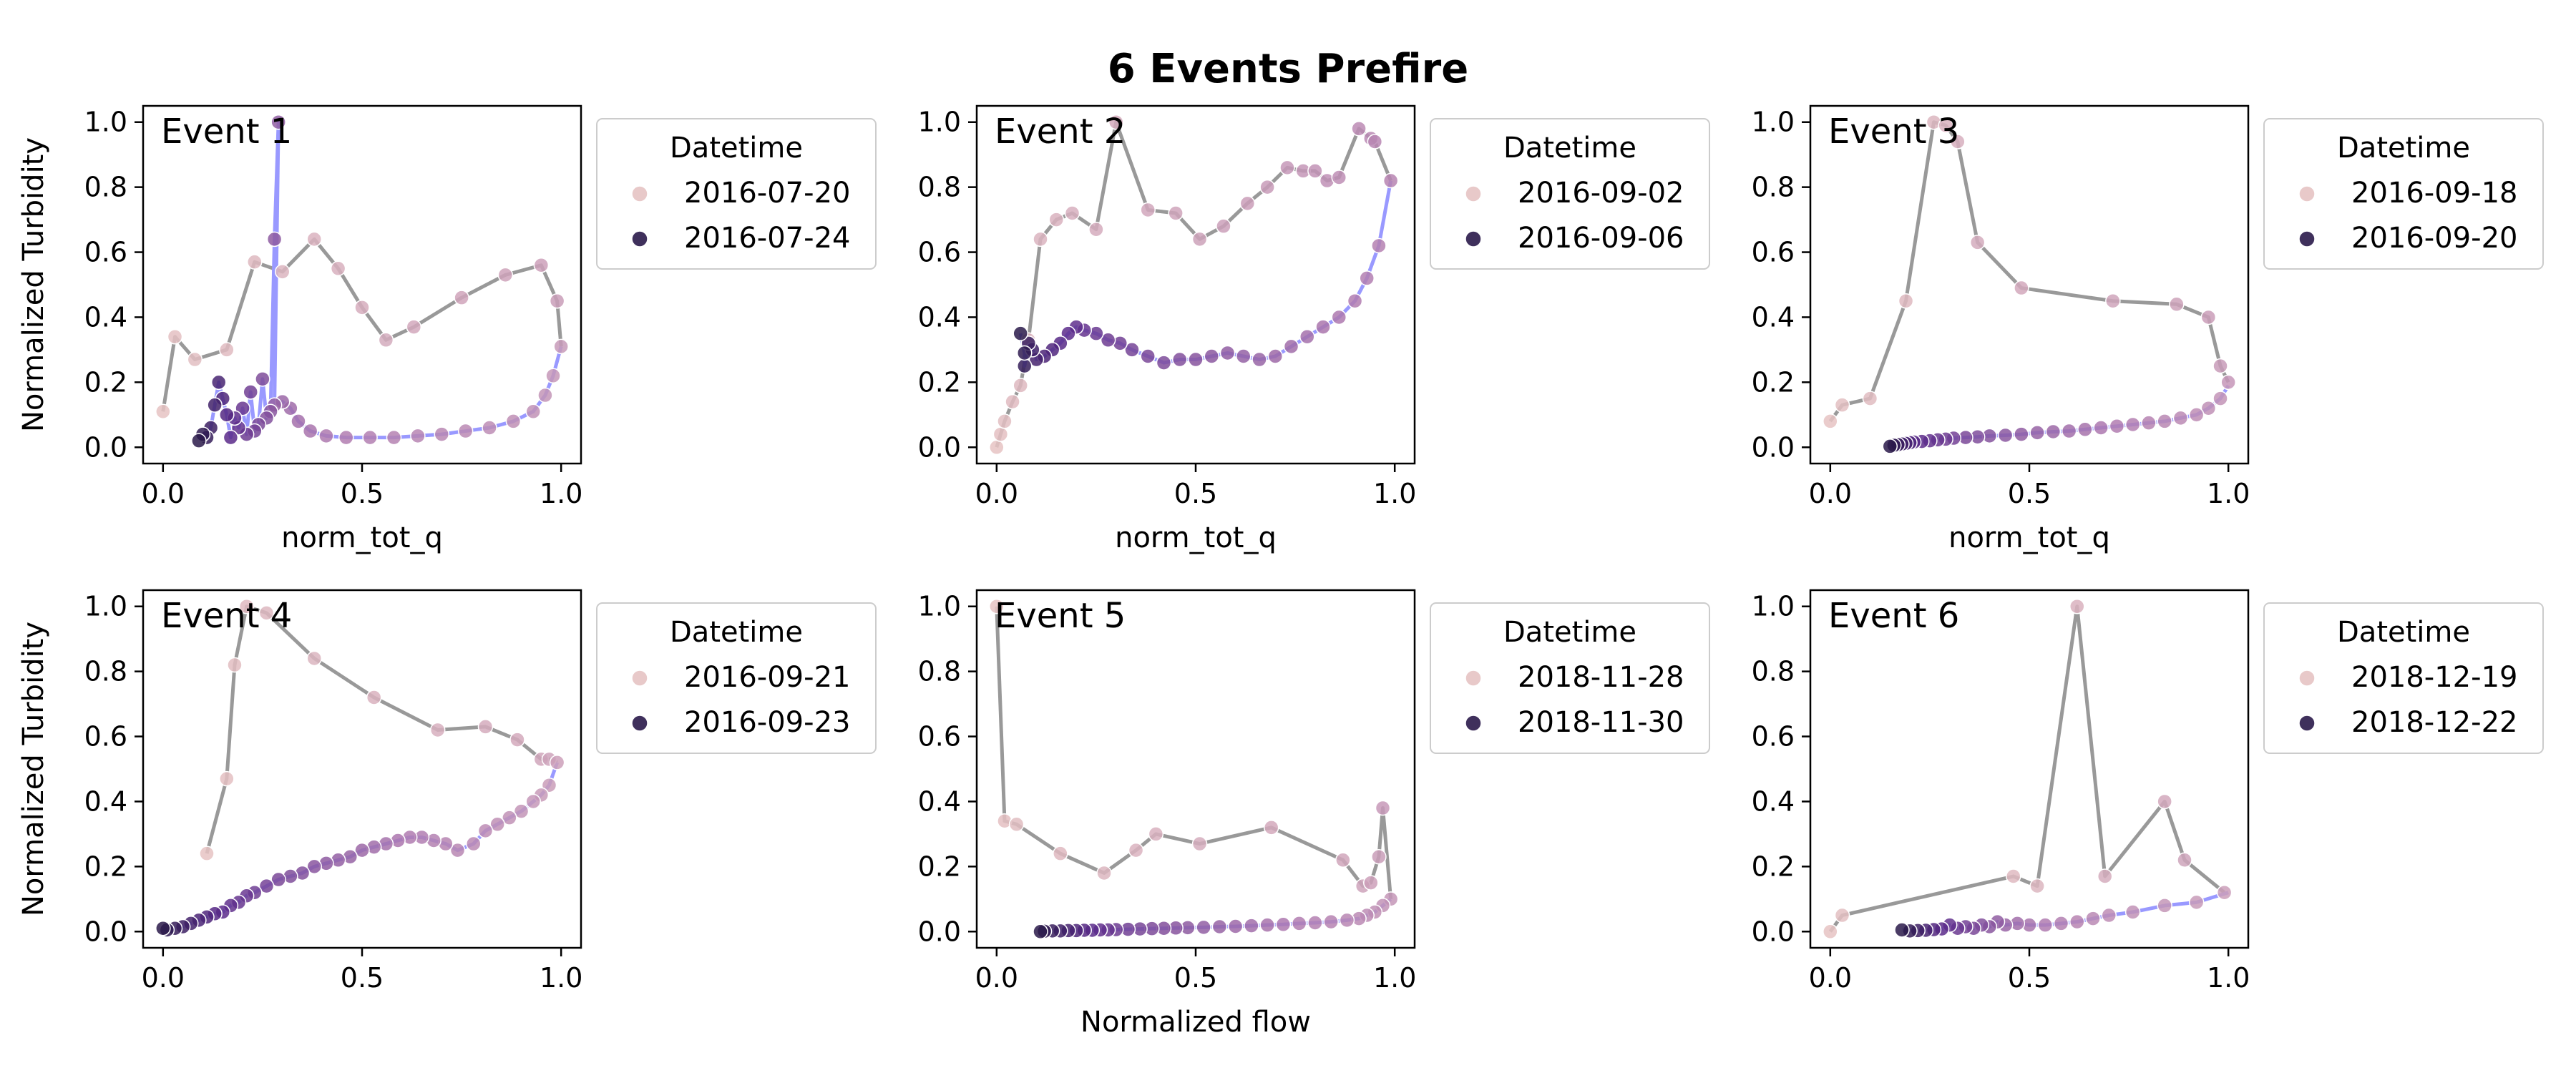  Describe the element at coordinates (163, 494) in the screenshot. I see `x-tick-label: 0.0` at that location.